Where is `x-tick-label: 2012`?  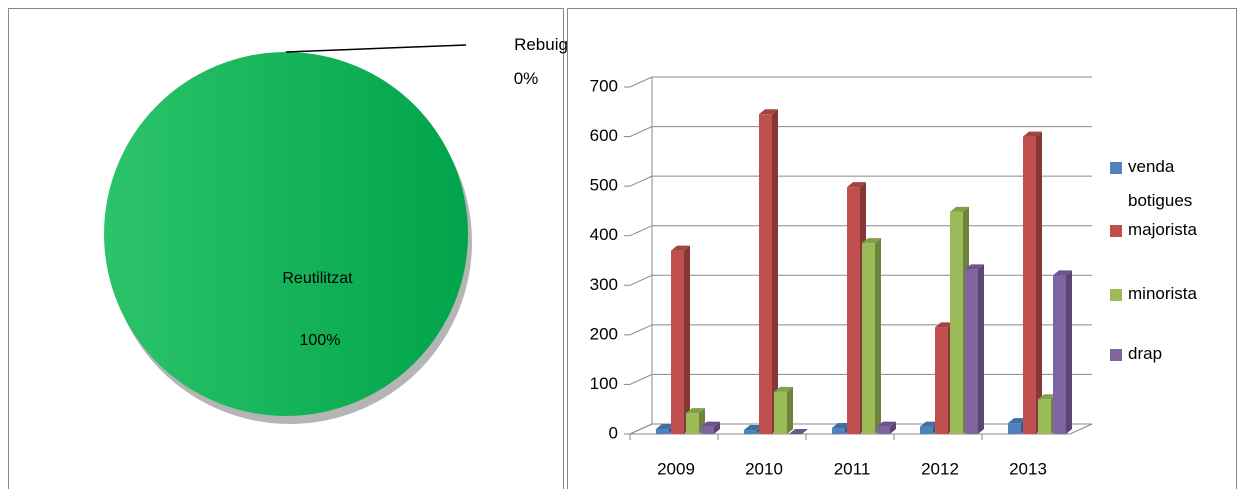
x-tick-label: 2012 is located at coordinates (940, 468).